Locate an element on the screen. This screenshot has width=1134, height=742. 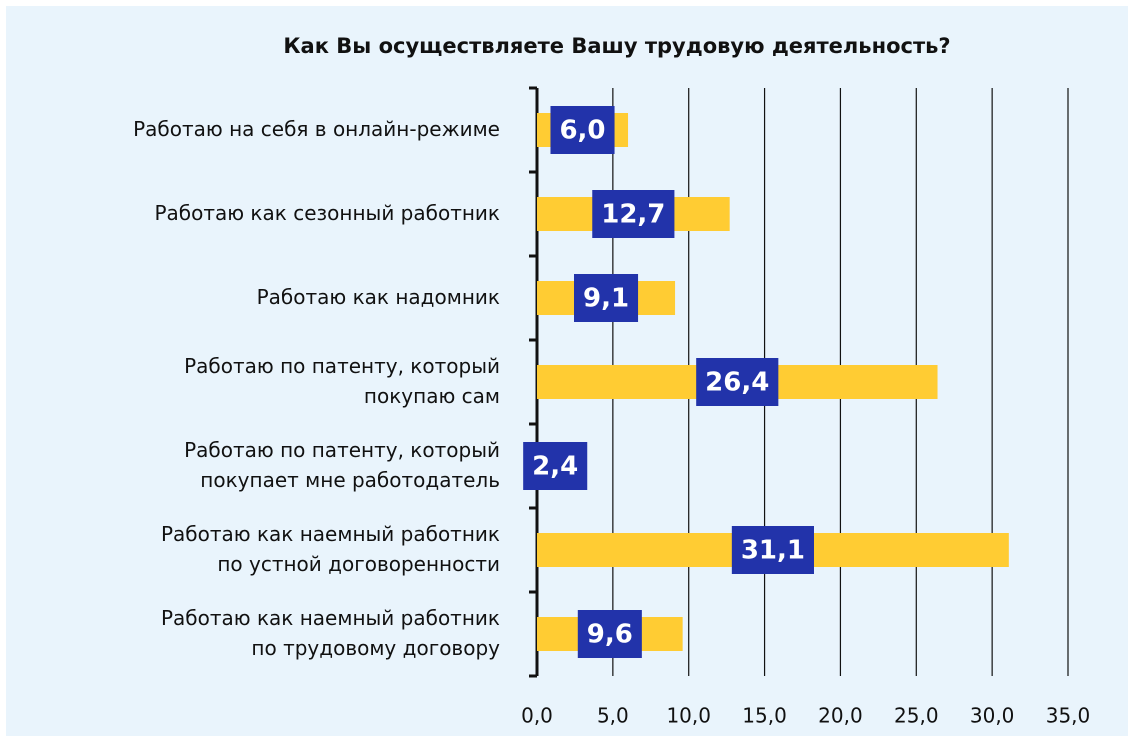
x-tick-label: 10,0 is located at coordinates (688, 716).